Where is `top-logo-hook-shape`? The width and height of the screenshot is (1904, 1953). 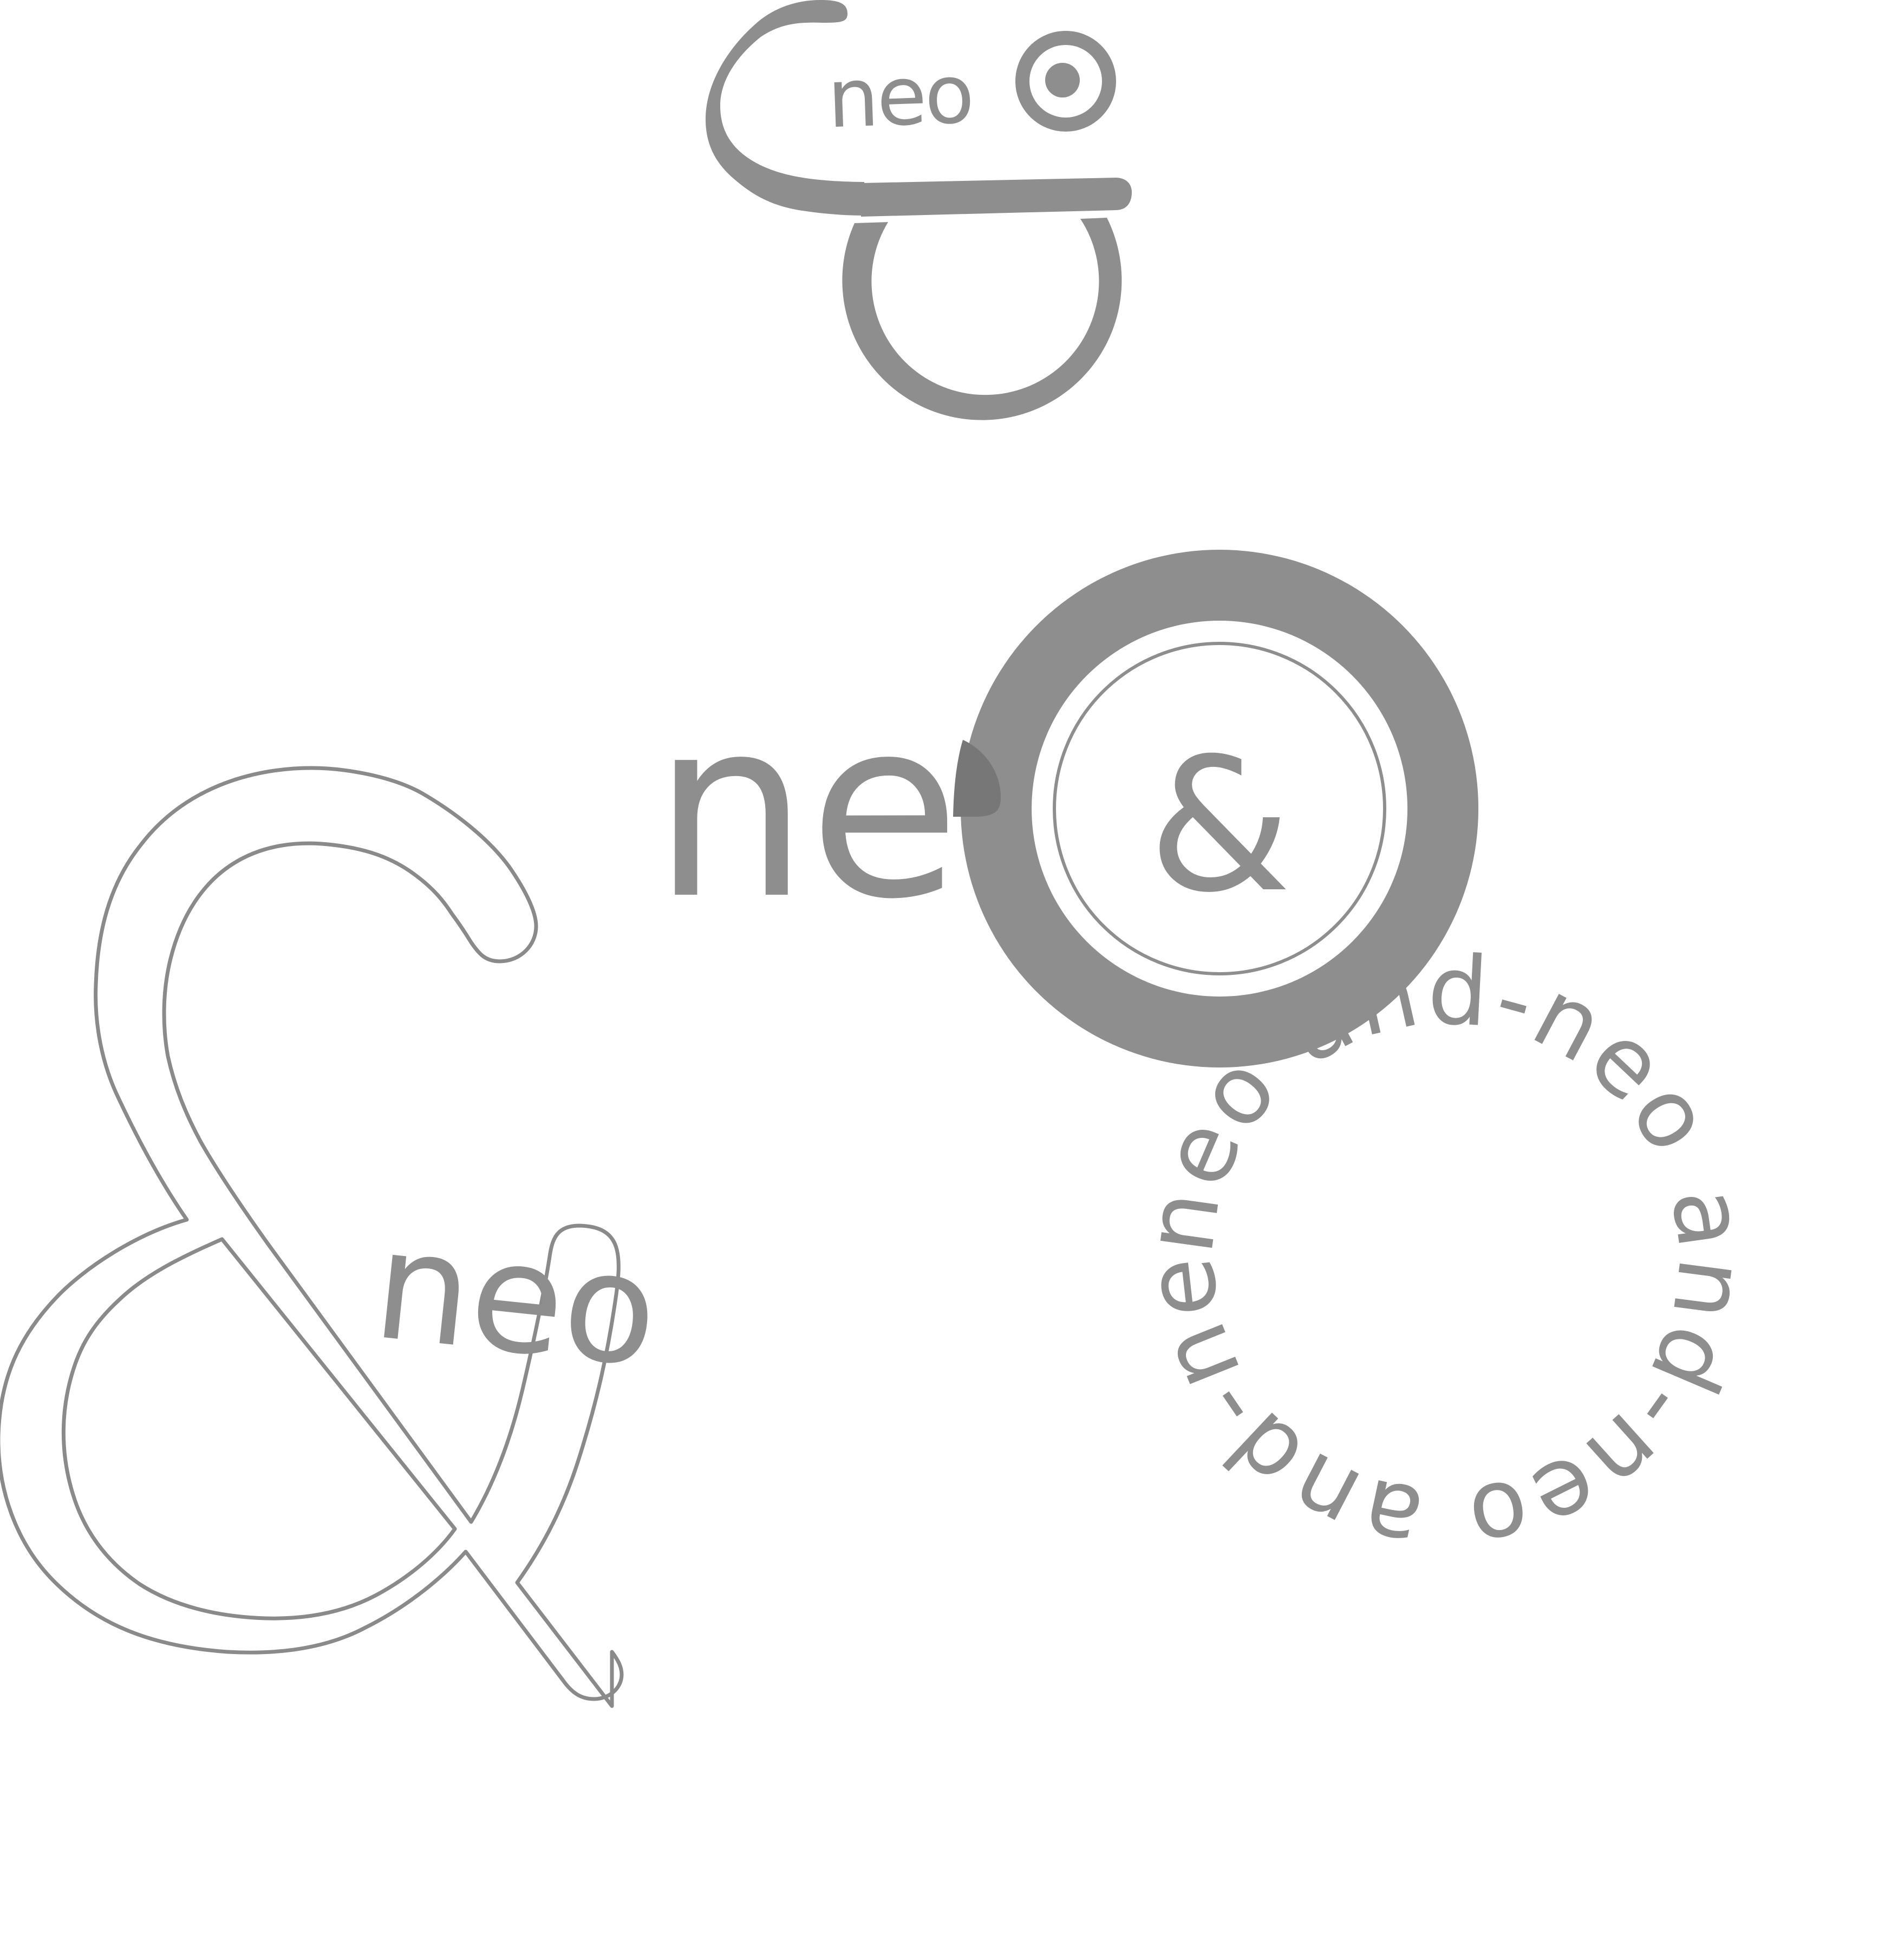
top-logo-hook-shape is located at coordinates (786, 108).